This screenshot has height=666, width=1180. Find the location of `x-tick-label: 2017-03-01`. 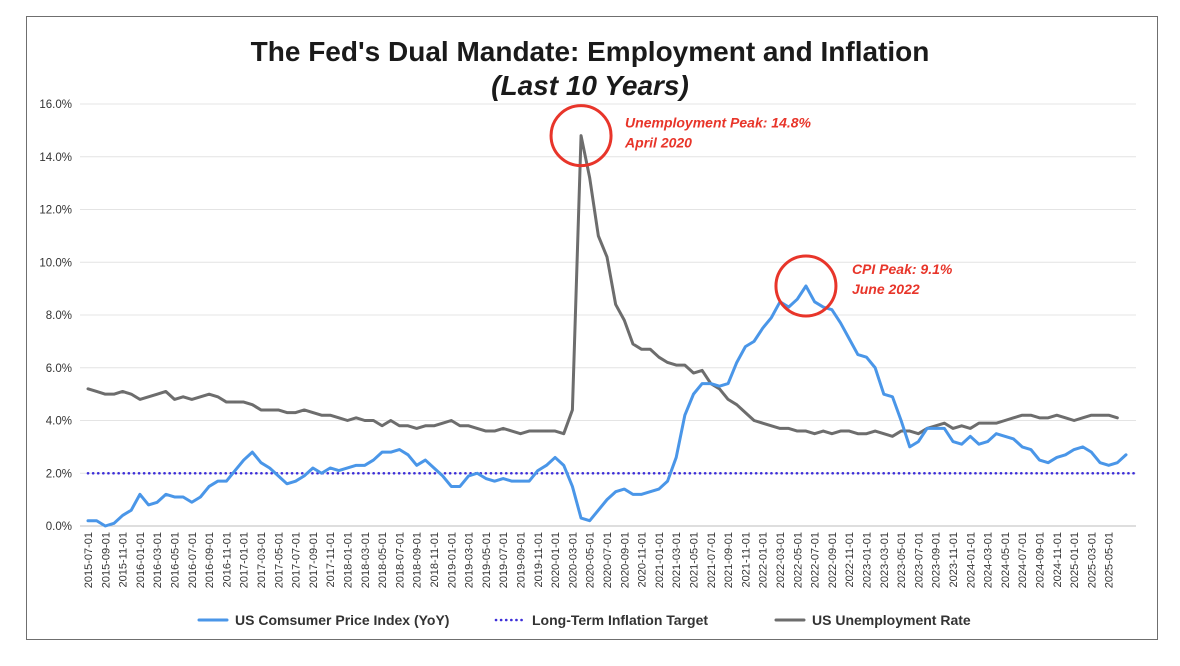

x-tick-label: 2017-03-01 is located at coordinates (262, 560).